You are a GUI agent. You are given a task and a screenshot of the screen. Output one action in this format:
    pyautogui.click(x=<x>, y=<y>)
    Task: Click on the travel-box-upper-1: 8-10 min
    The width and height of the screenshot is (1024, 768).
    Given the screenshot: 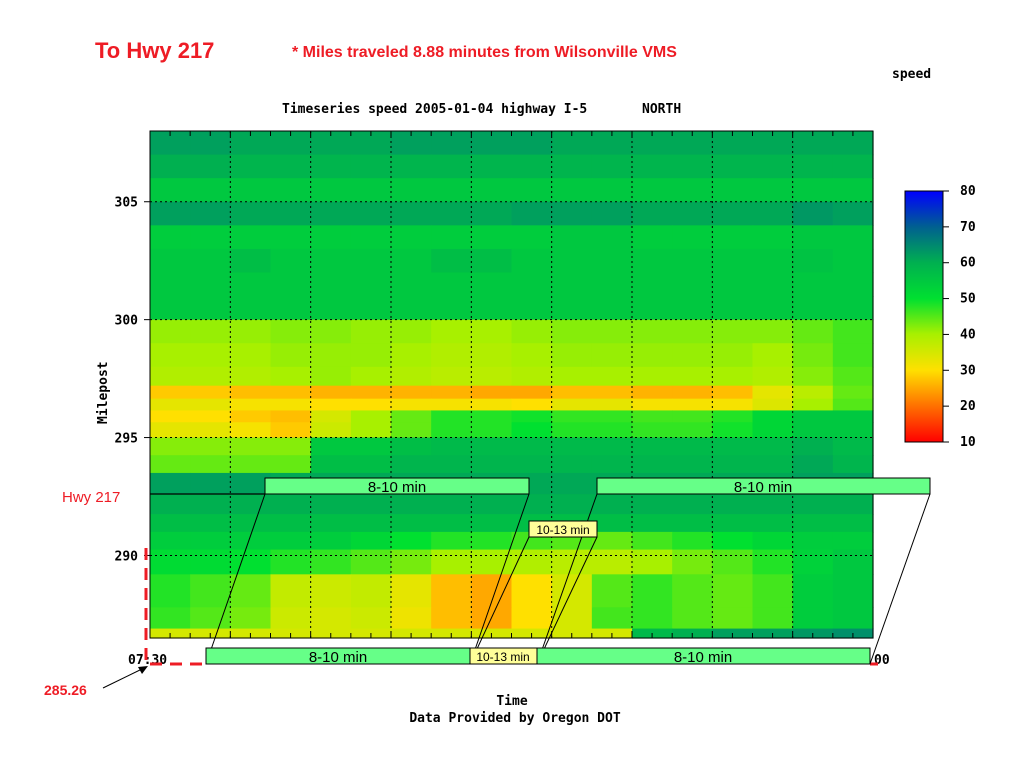 What is the action you would take?
    pyautogui.click(x=397, y=486)
    